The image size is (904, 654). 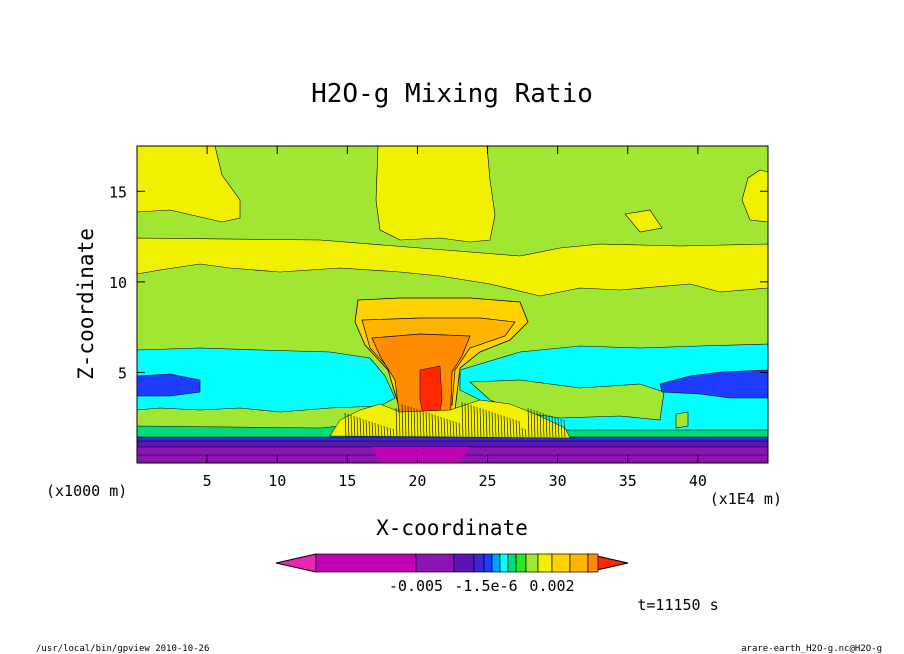 What do you see at coordinates (416, 586) in the screenshot?
I see `colorbar-label-0: -0.005` at bounding box center [416, 586].